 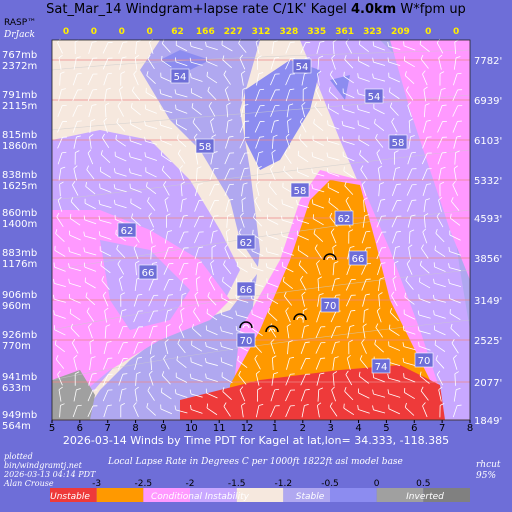 I want to click on contour-label-box, so click(x=374, y=96).